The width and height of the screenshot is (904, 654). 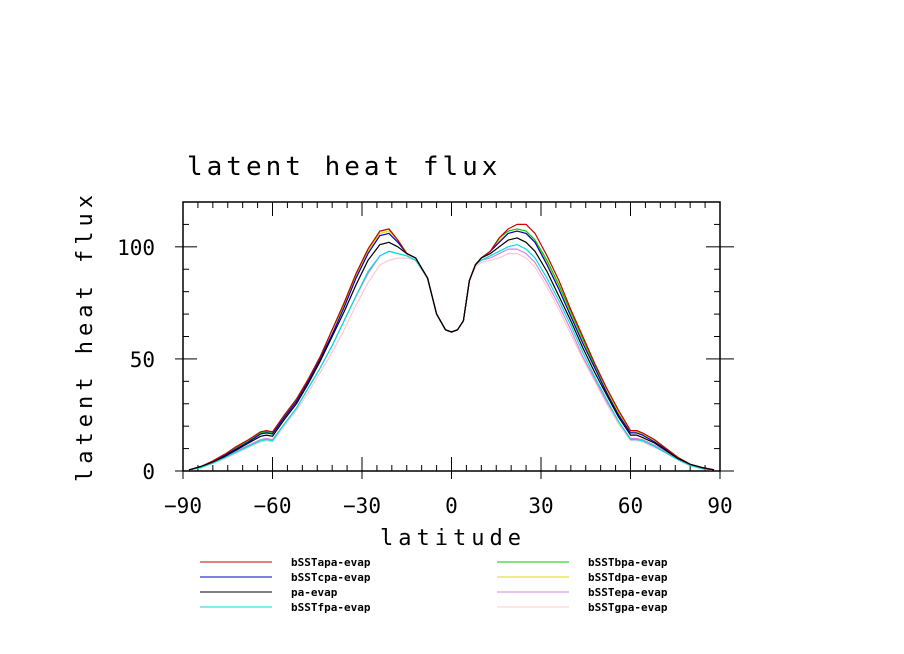 I want to click on x-tick-labels: −90 −60 −30 0 30 60 90, so click(x=448, y=506).